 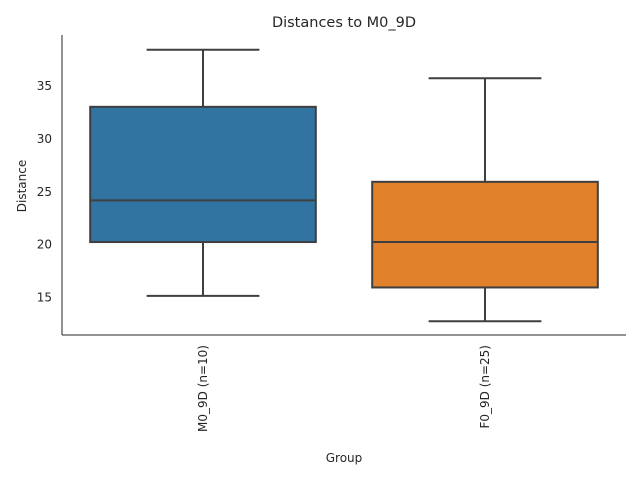 What do you see at coordinates (44, 139) in the screenshot?
I see `y-tick-label: 30` at bounding box center [44, 139].